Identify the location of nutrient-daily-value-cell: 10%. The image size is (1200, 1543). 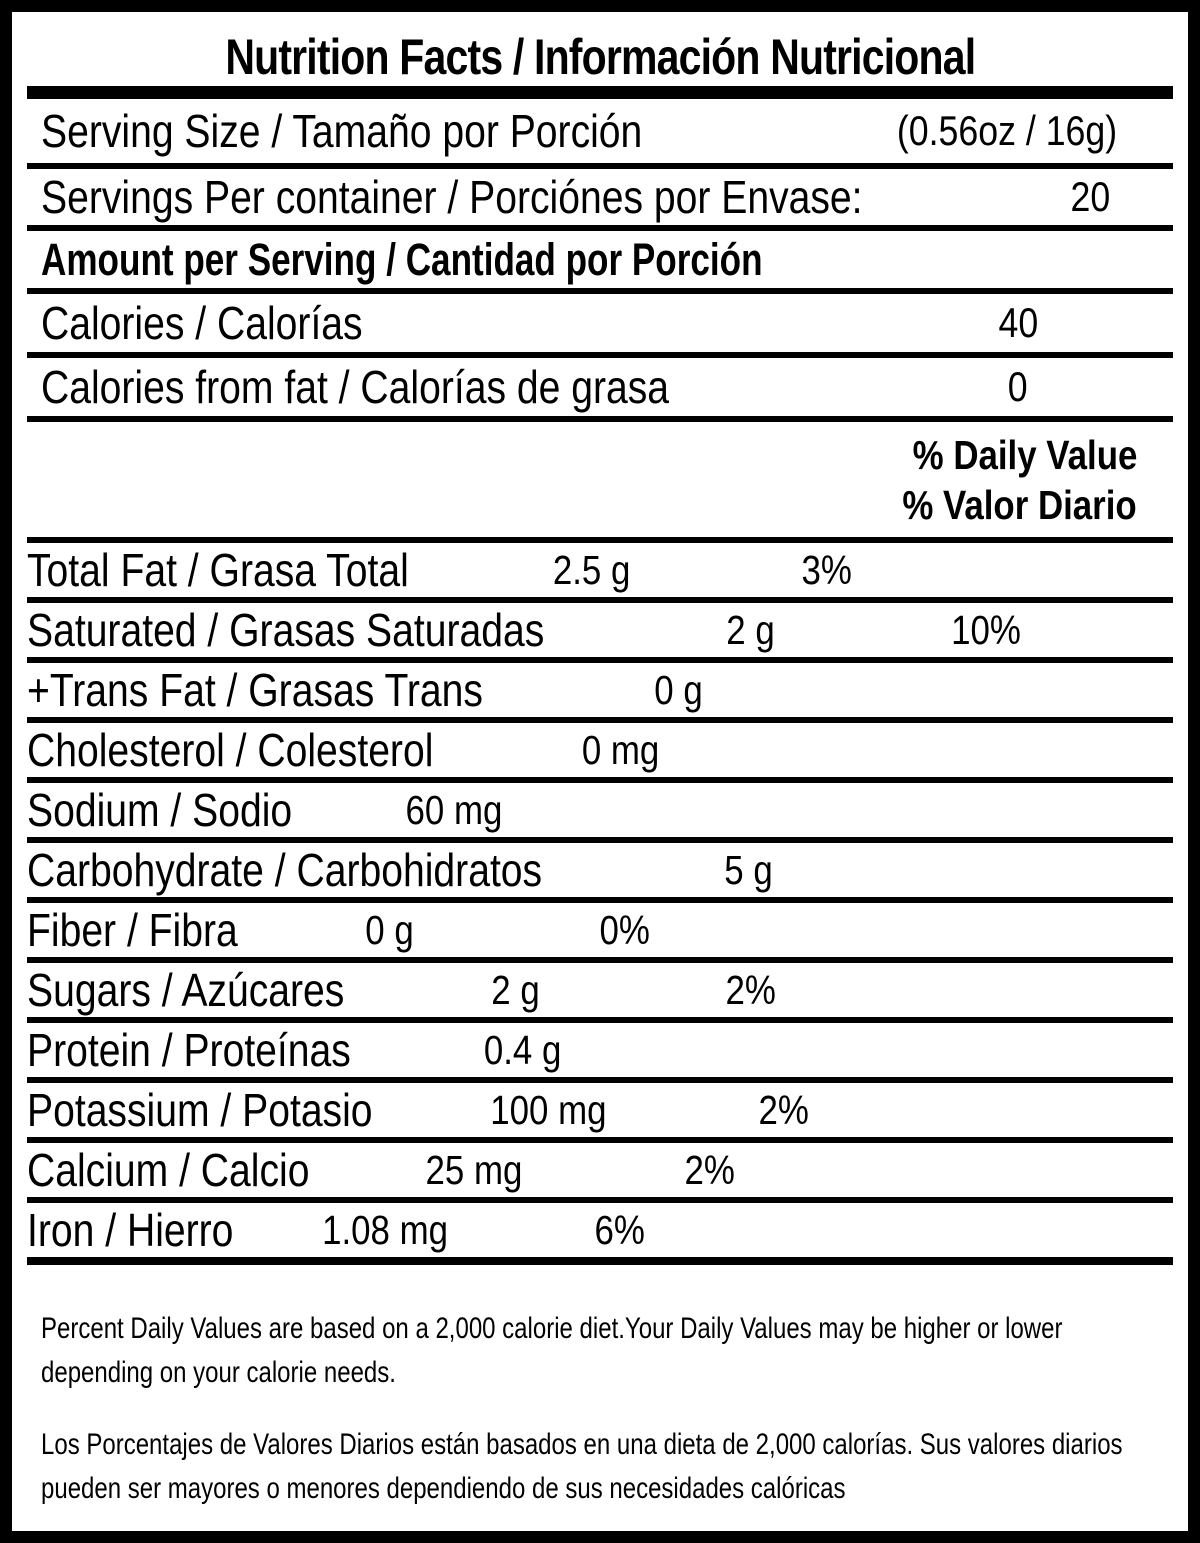
(986, 630).